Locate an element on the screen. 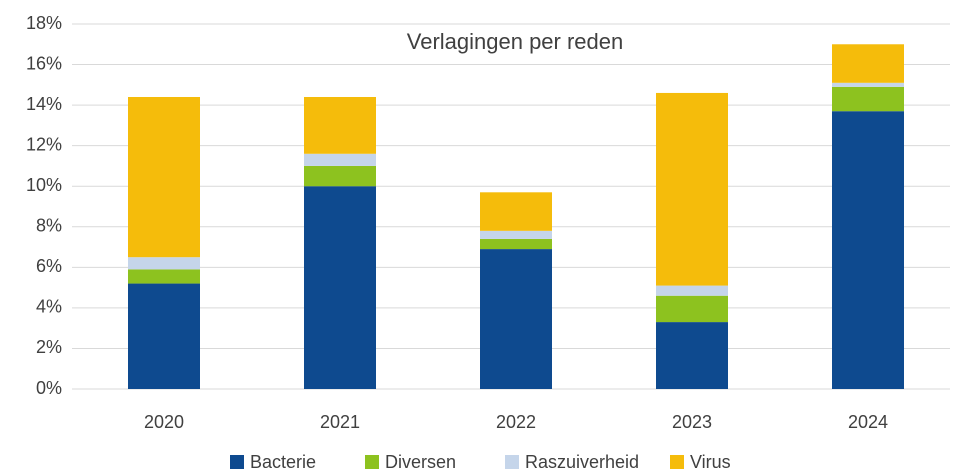 The width and height of the screenshot is (968, 471). y-tick-label: 6% is located at coordinates (49, 266).